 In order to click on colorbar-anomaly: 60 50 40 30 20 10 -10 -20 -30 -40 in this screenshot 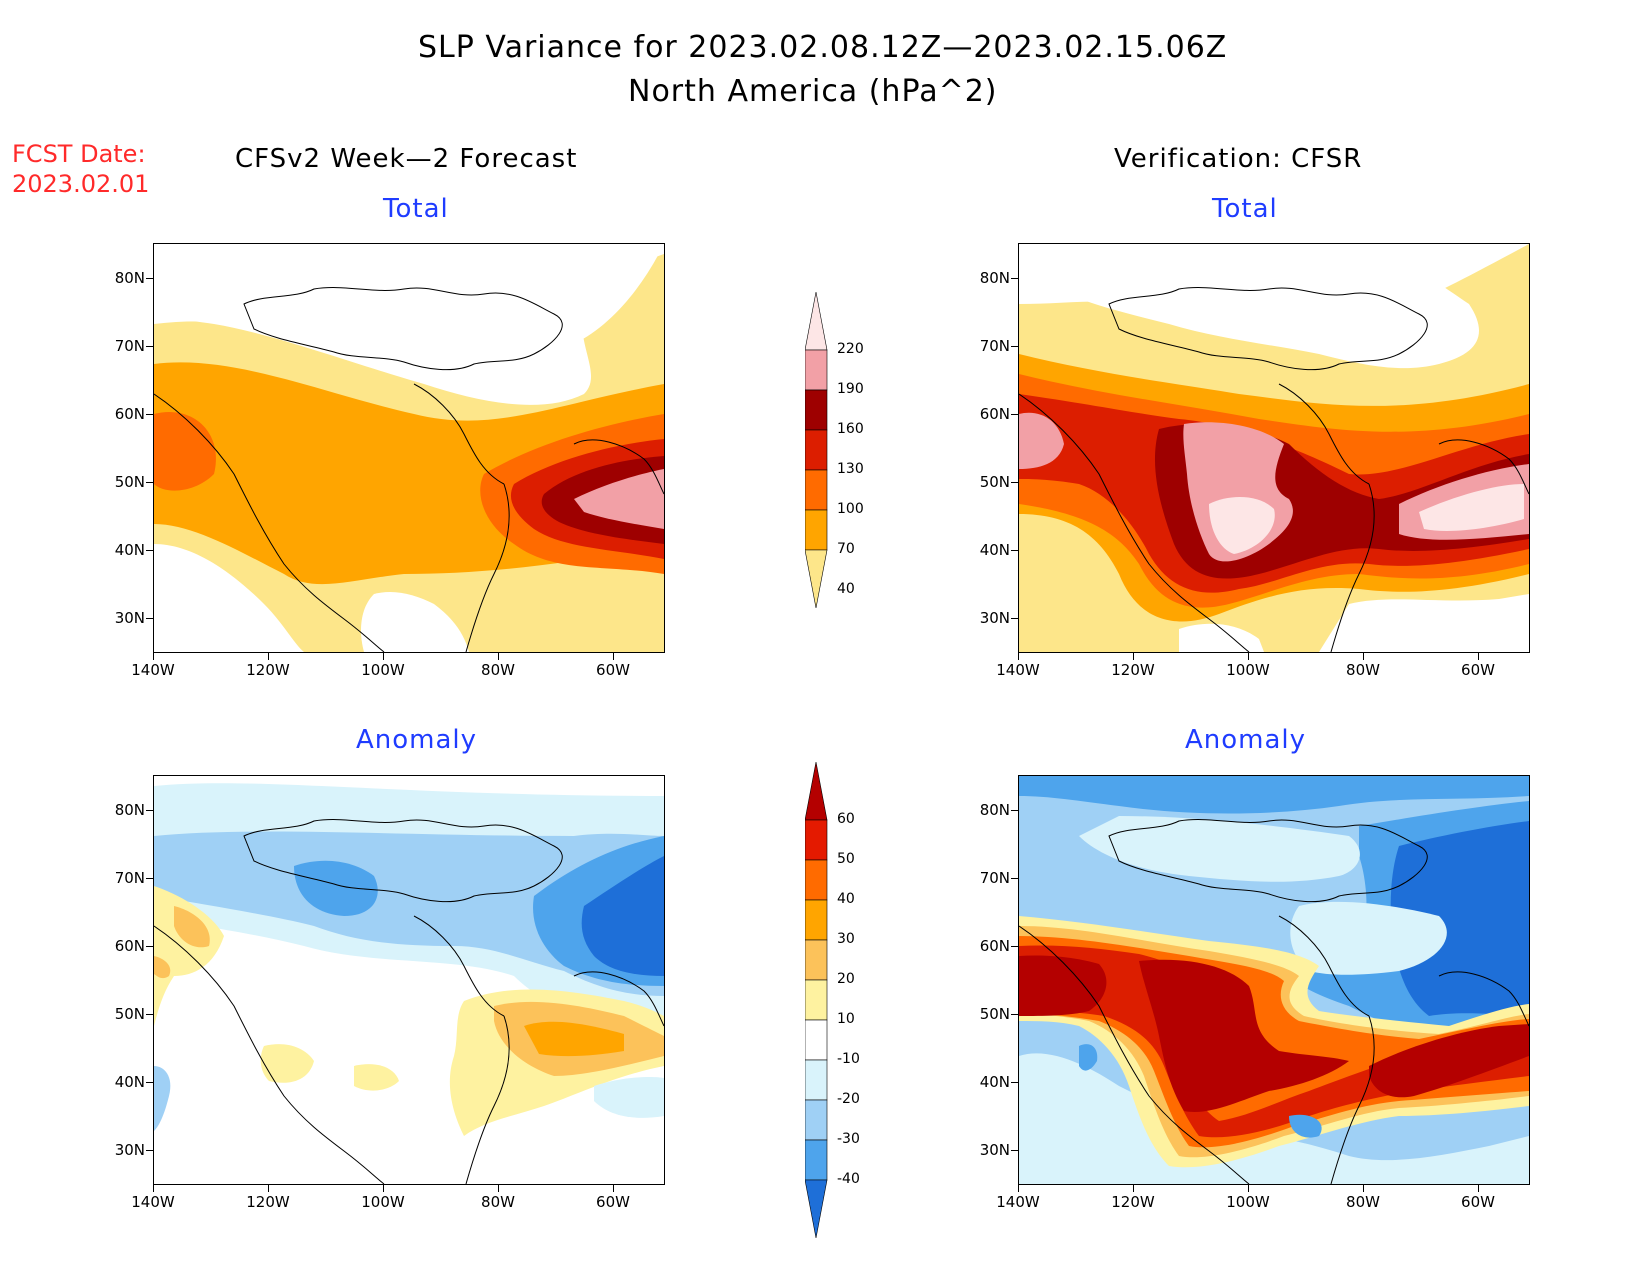, I will do `click(905, 999)`.